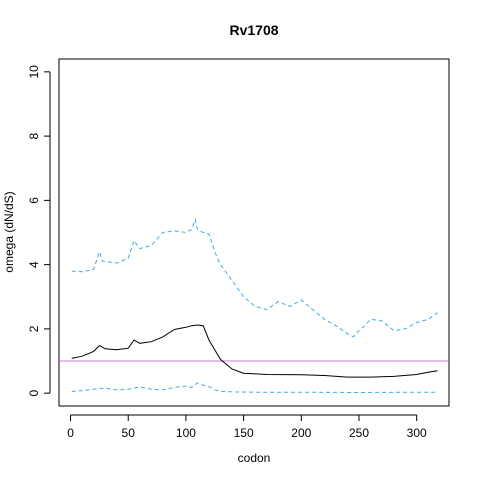 Image resolution: width=480 pixels, height=480 pixels. Describe the element at coordinates (9, 231) in the screenshot. I see `y-axis-label: omega (dN/dS)` at that location.